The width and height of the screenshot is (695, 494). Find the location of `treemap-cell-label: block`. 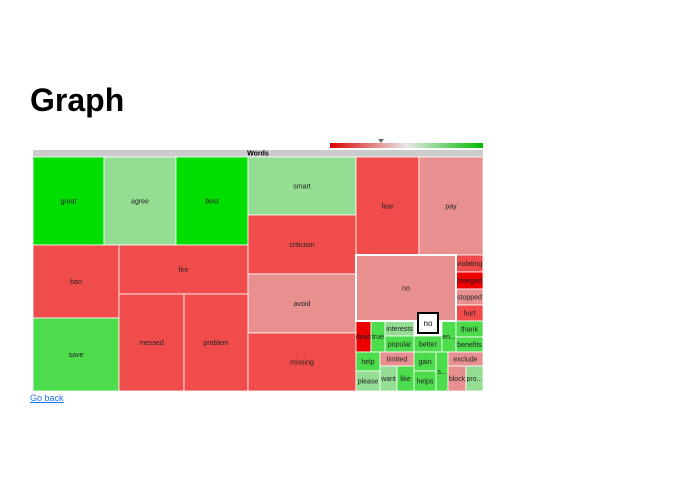

treemap-cell-label: block is located at coordinates (457, 379).